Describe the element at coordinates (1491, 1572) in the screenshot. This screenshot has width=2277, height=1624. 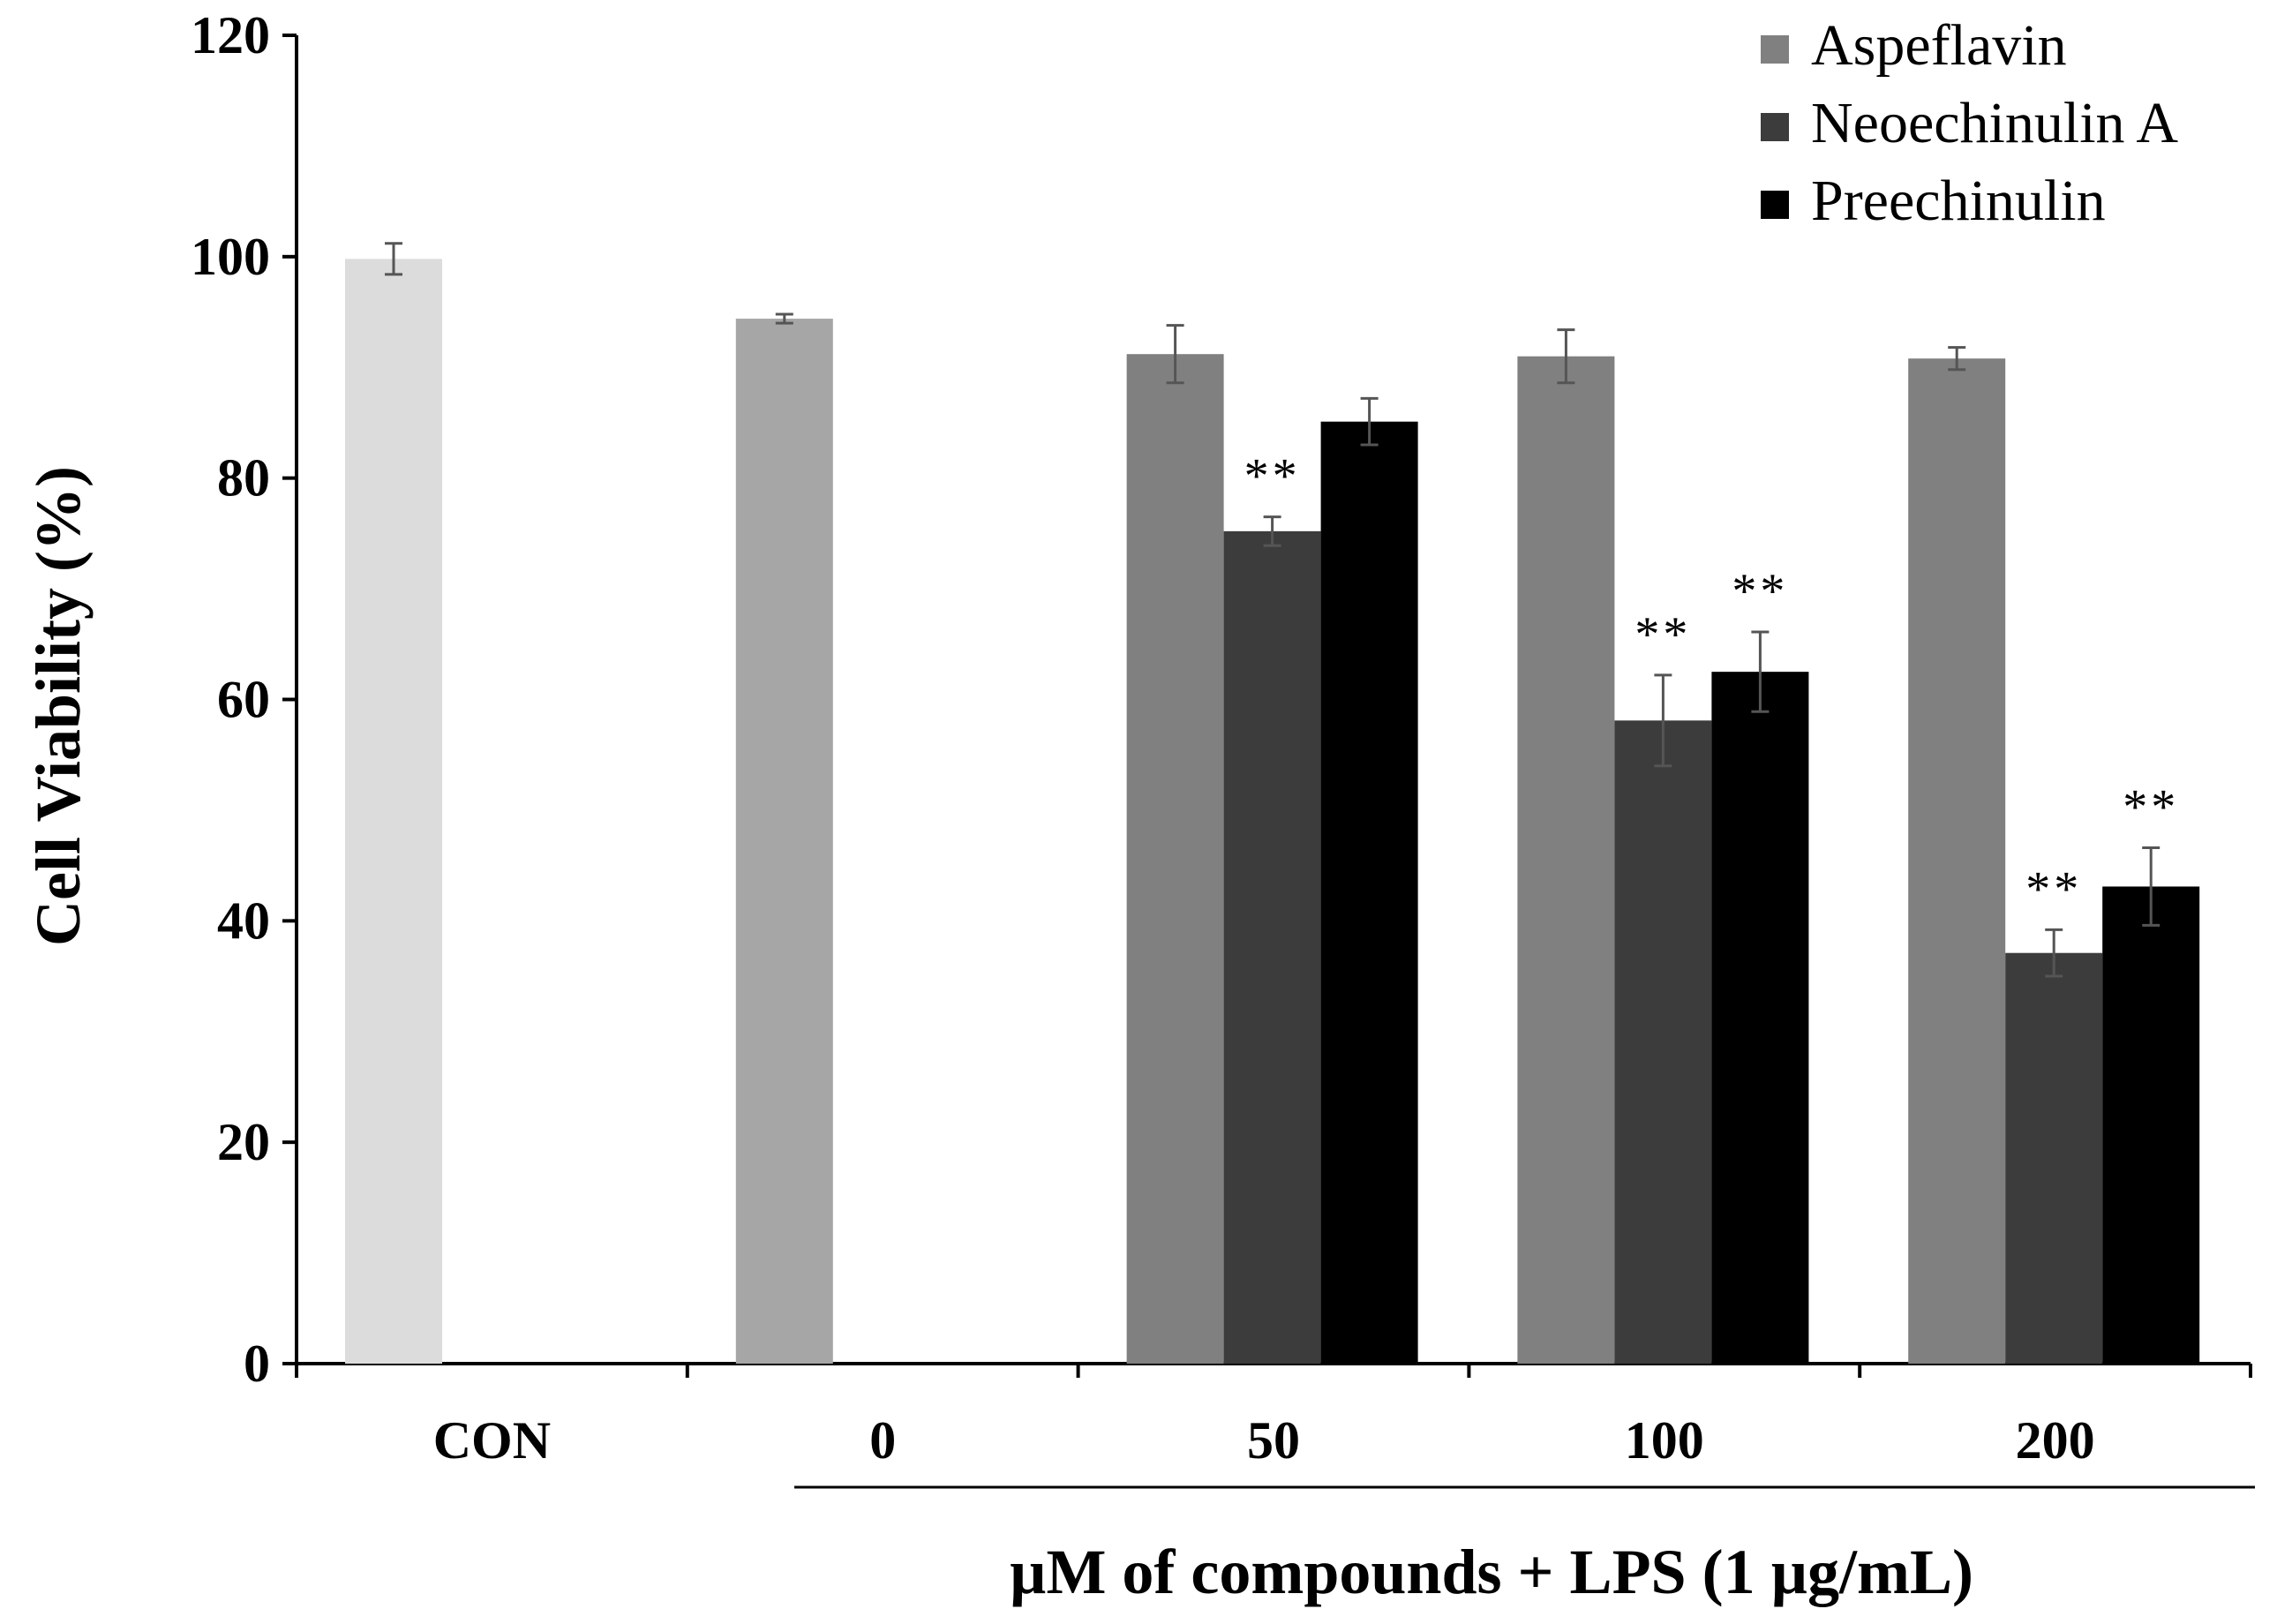
I see `x-axis-title: µM of compounds + LPS (1 µg/mL)` at that location.